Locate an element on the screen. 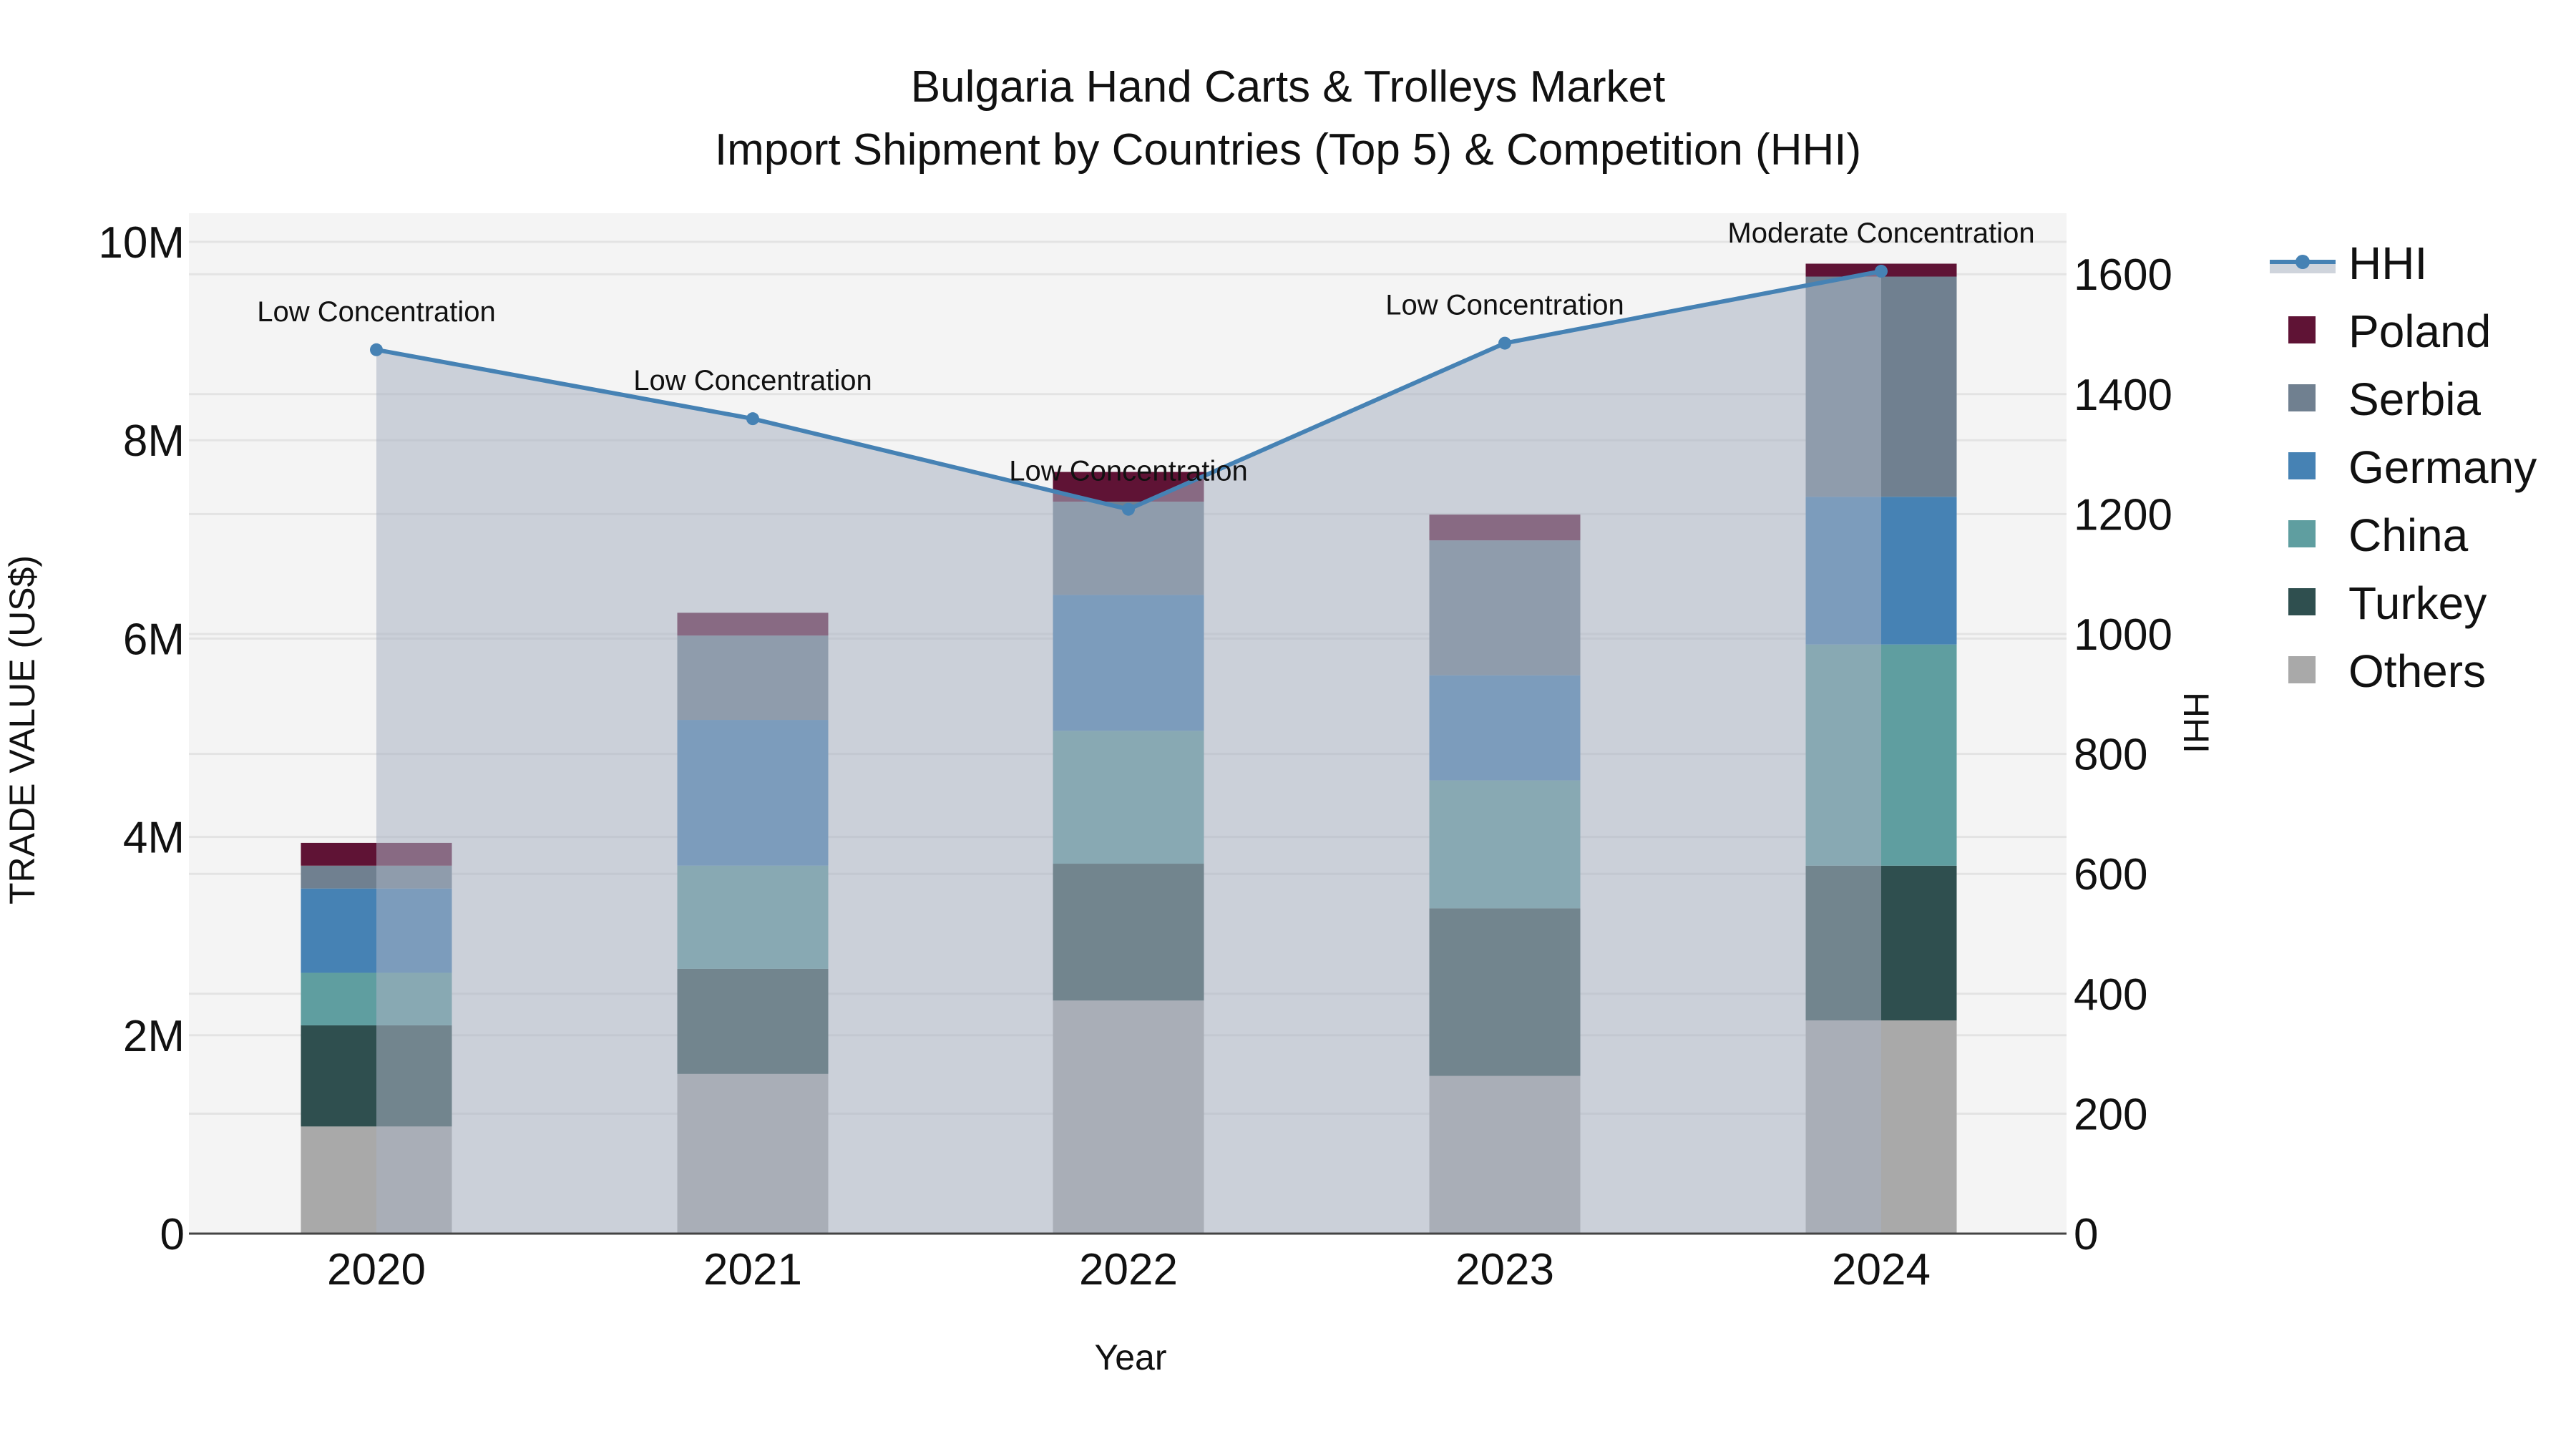 Image resolution: width=2576 pixels, height=1449 pixels. legend-label: China is located at coordinates (2408, 535).